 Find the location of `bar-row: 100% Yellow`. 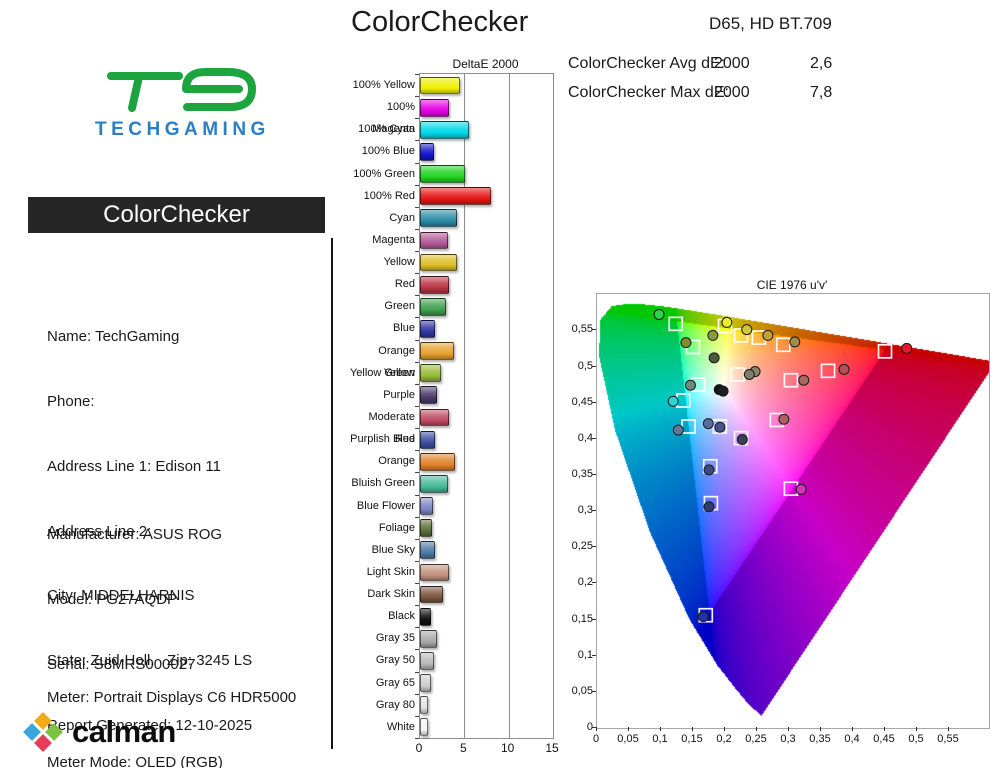

bar-row: 100% Yellow is located at coordinates (454, 85).